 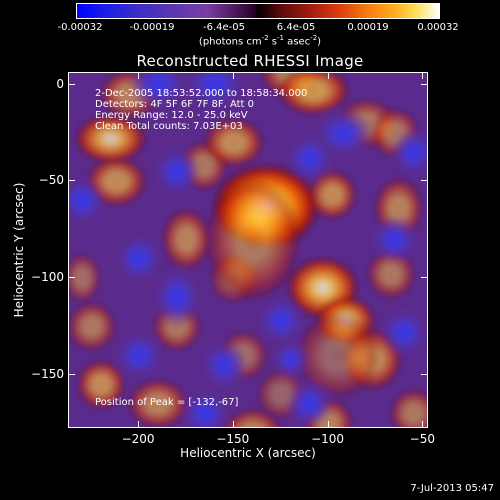 What do you see at coordinates (248, 453) in the screenshot?
I see `x-axis-label: Heliocentric X (arcsec)` at bounding box center [248, 453].